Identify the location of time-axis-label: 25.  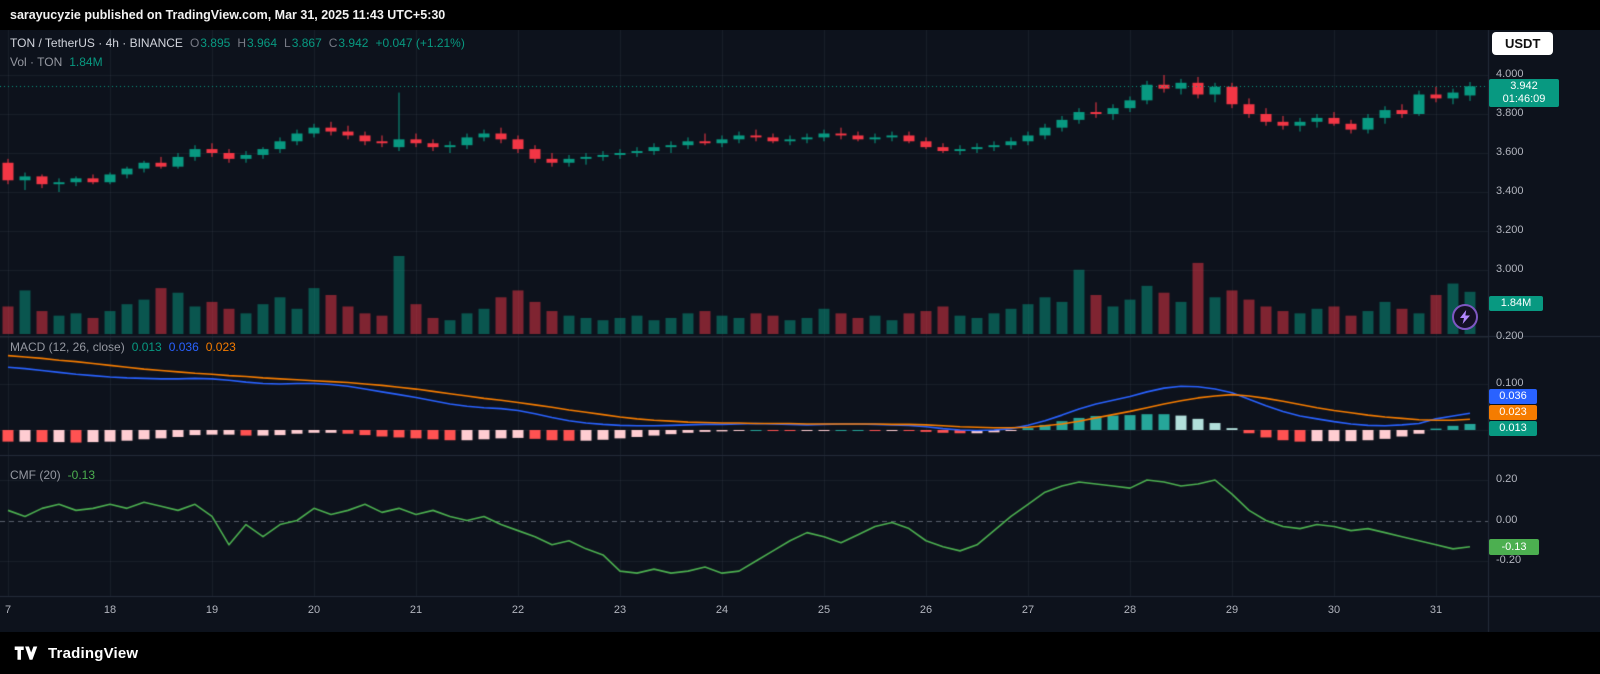
(824, 610).